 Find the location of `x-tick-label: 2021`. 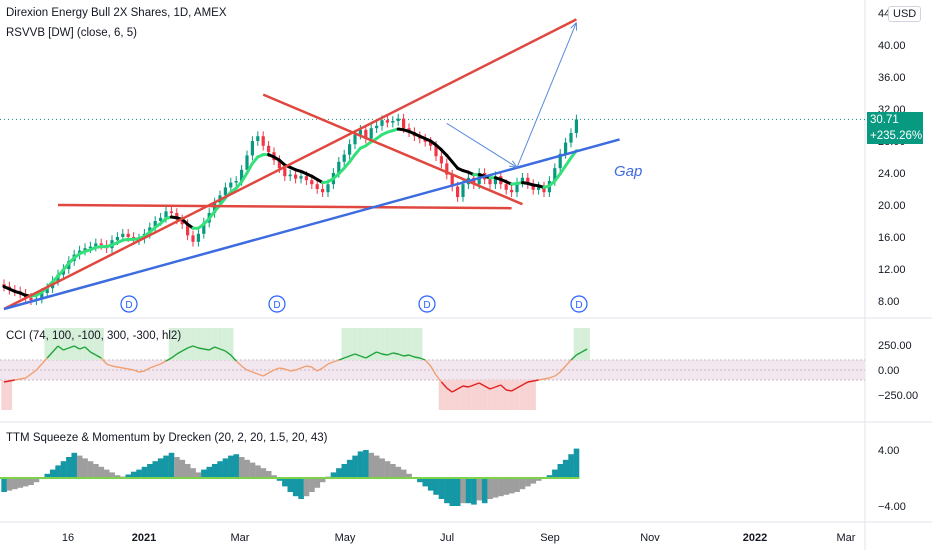

x-tick-label: 2021 is located at coordinates (144, 538).